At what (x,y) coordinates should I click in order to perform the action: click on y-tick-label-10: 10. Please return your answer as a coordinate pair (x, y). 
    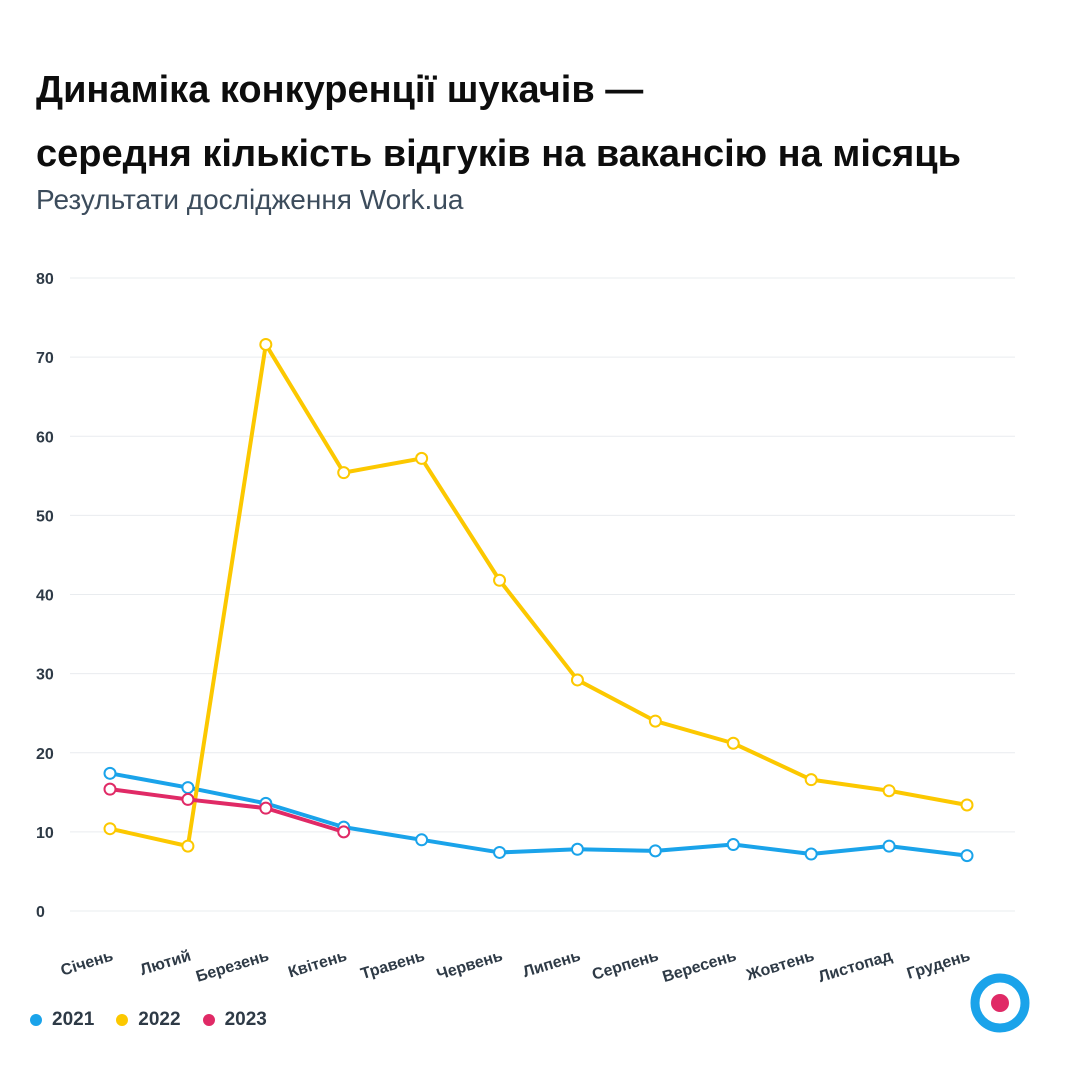
    Looking at the image, I should click on (45, 833).